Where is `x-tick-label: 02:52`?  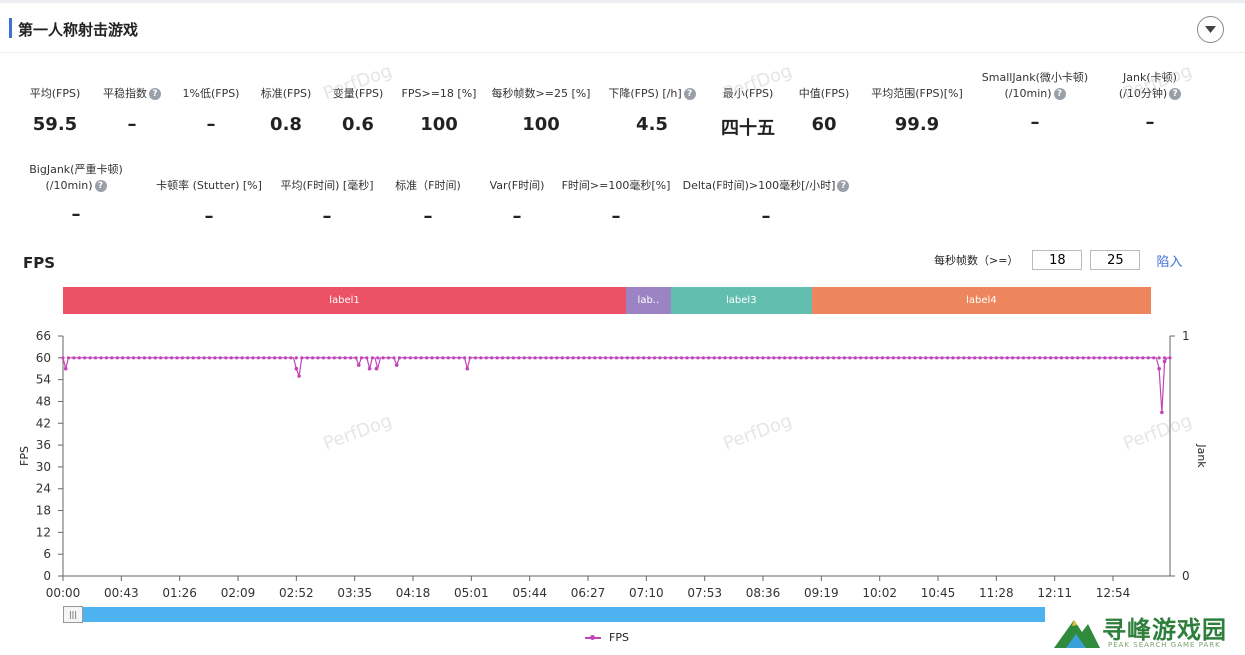 x-tick-label: 02:52 is located at coordinates (296, 593).